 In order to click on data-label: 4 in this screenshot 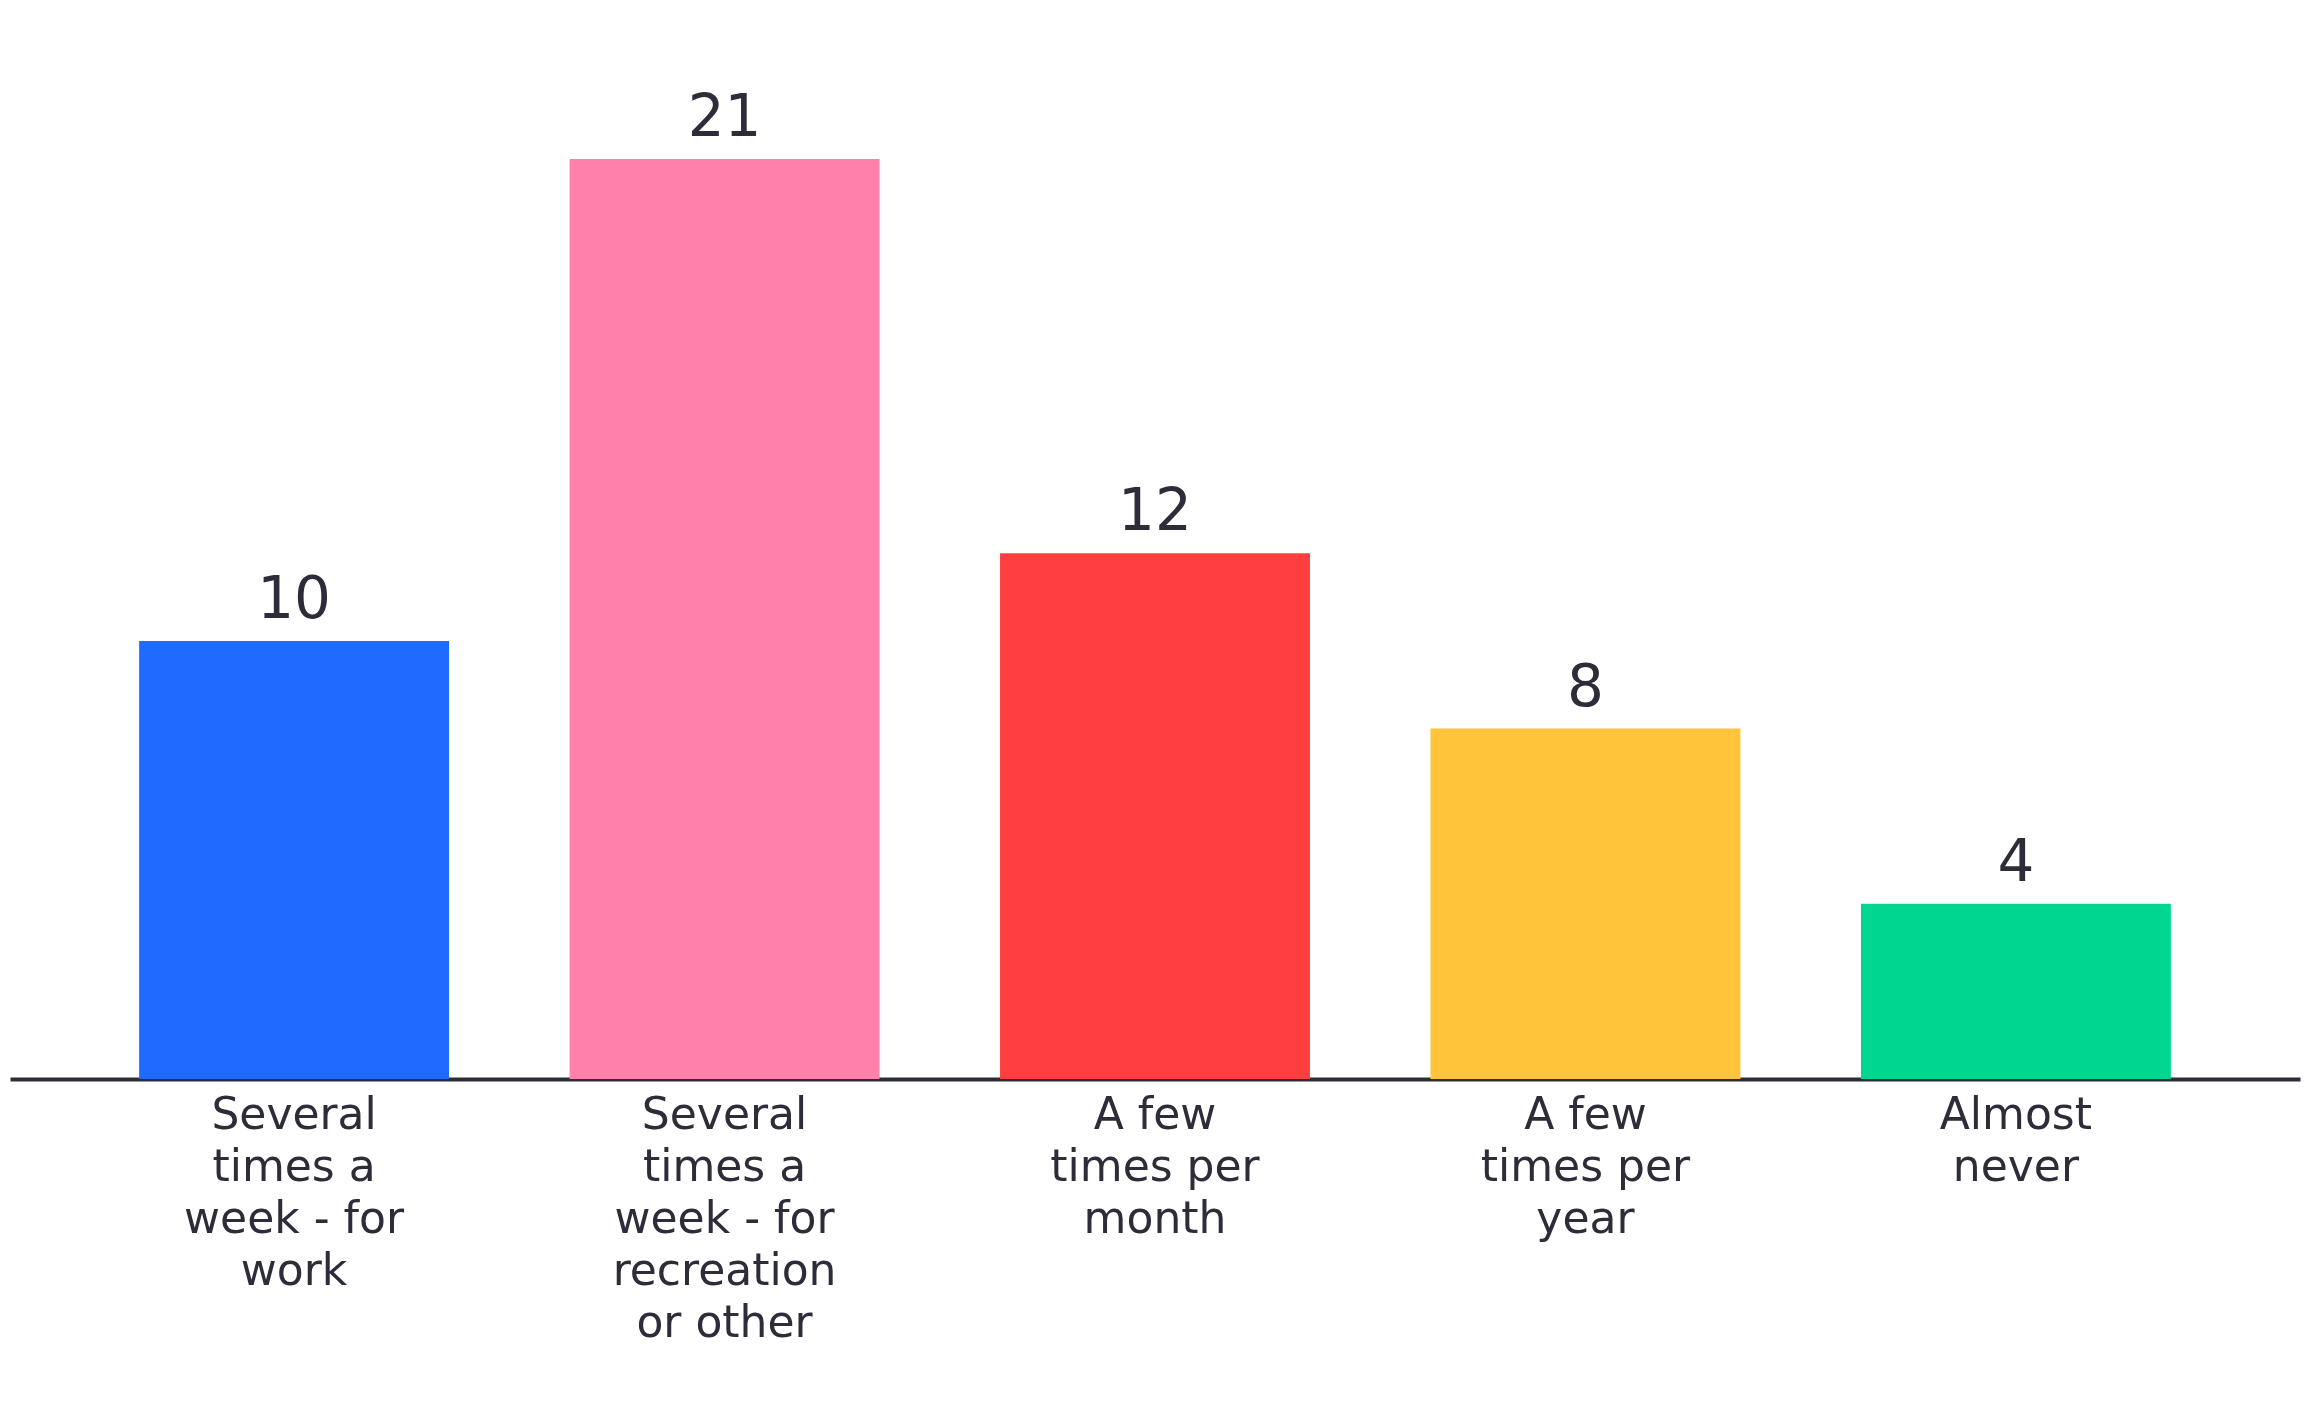, I will do `click(2016, 860)`.